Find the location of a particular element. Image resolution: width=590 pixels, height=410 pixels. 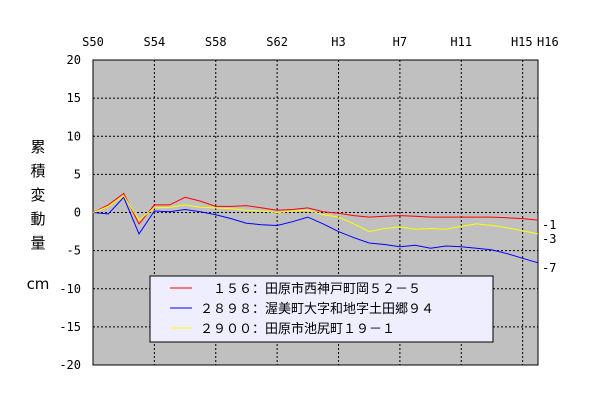

x-tick-label: H16 is located at coordinates (548, 42).